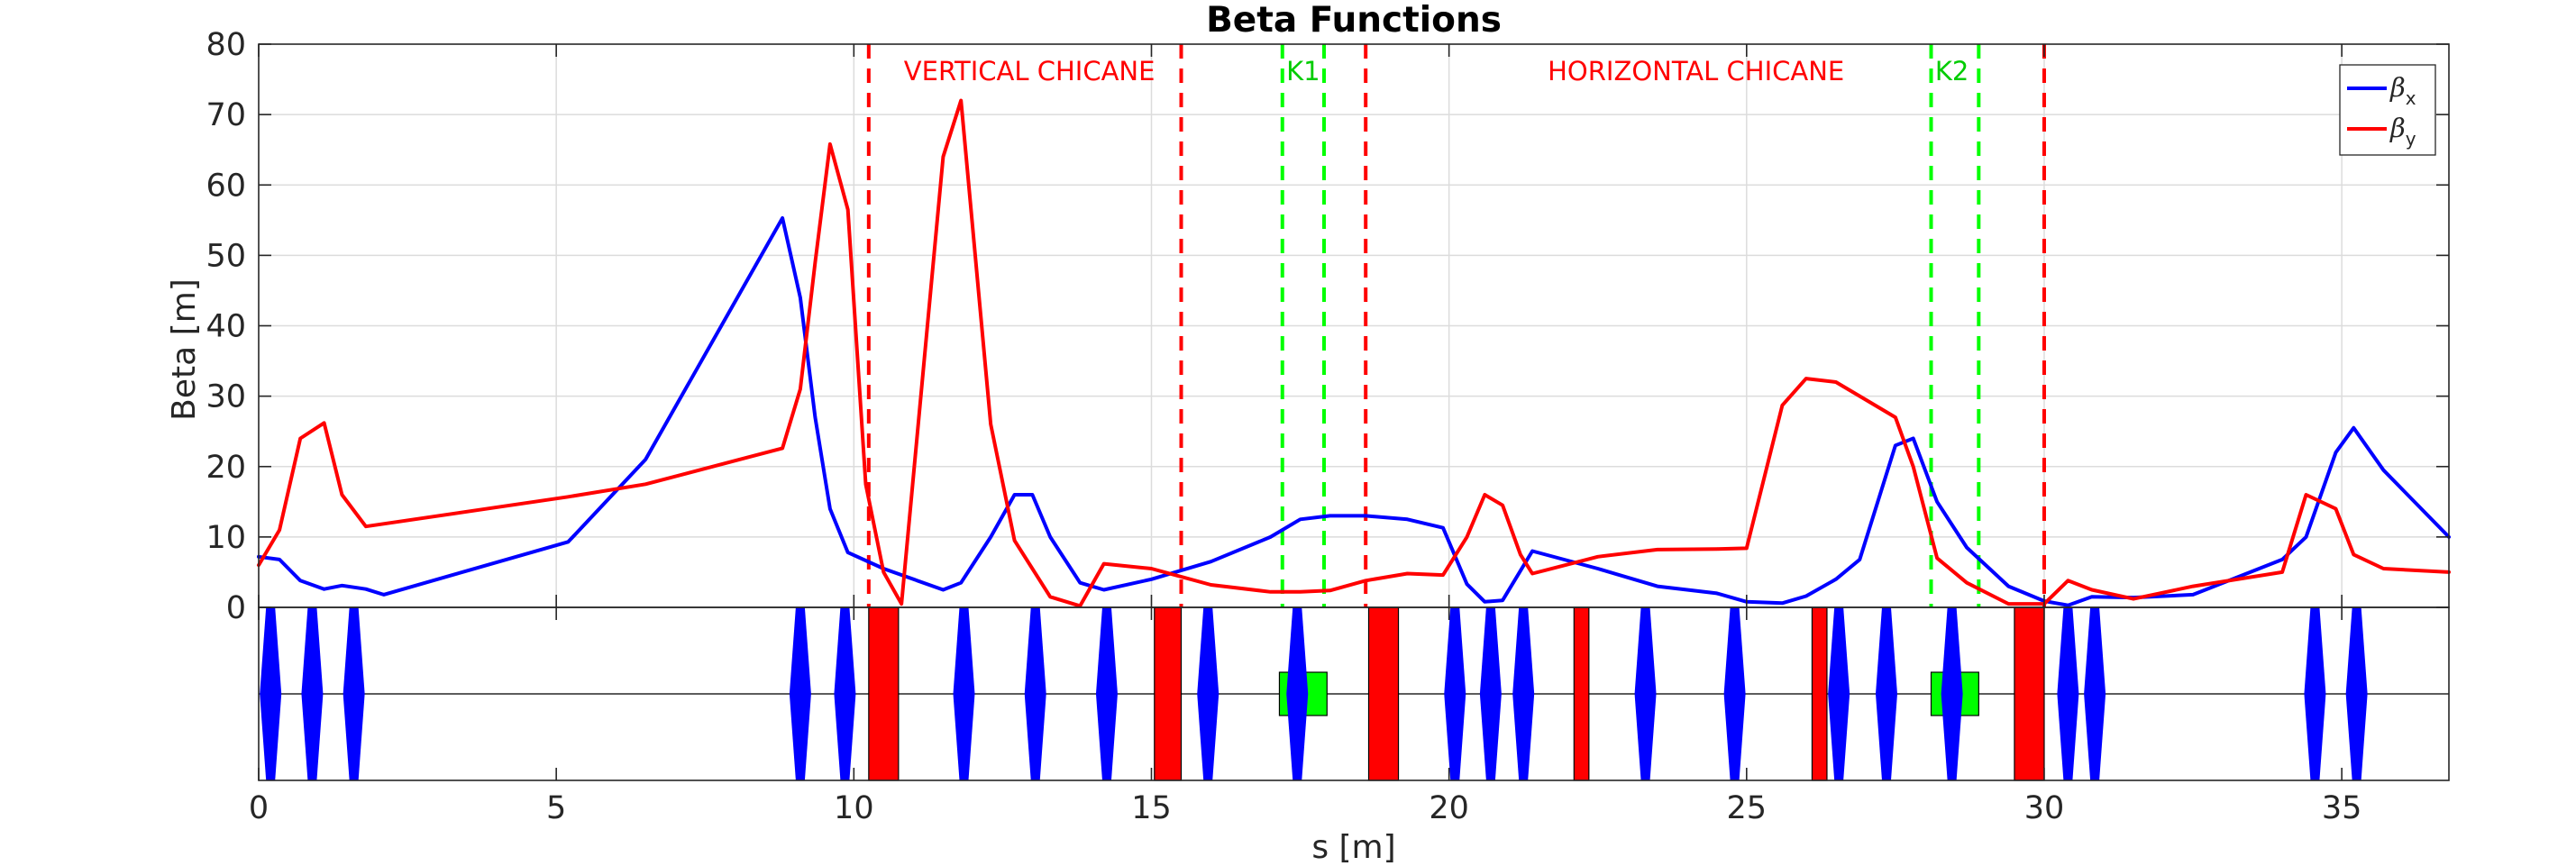 This screenshot has width=2576, height=866. What do you see at coordinates (1151, 808) in the screenshot?
I see `x-tick-label: 15` at bounding box center [1151, 808].